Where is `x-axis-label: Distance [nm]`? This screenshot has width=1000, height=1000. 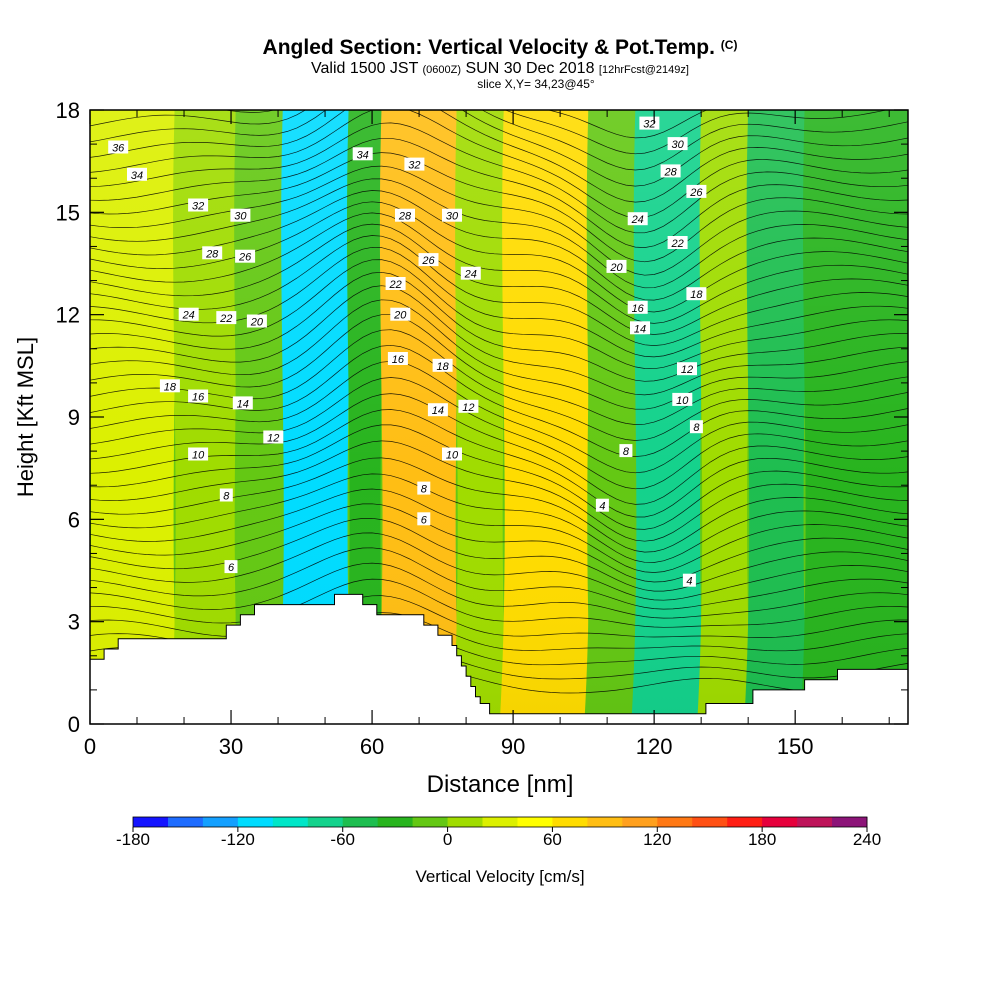 x-axis-label: Distance [nm] is located at coordinates (500, 784).